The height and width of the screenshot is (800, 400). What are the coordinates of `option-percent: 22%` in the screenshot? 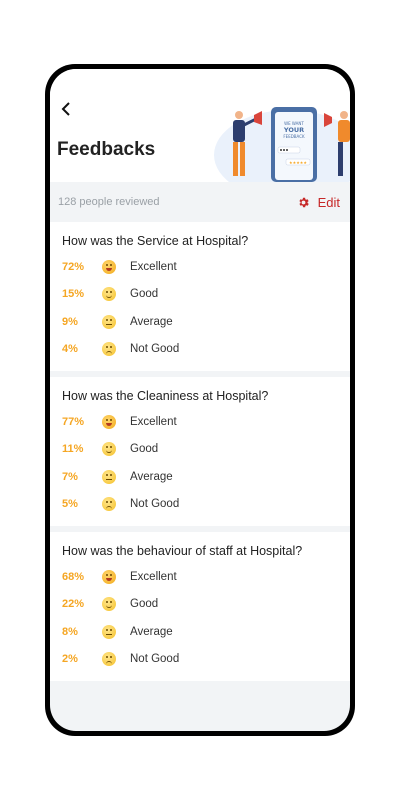 It's located at (73, 604).